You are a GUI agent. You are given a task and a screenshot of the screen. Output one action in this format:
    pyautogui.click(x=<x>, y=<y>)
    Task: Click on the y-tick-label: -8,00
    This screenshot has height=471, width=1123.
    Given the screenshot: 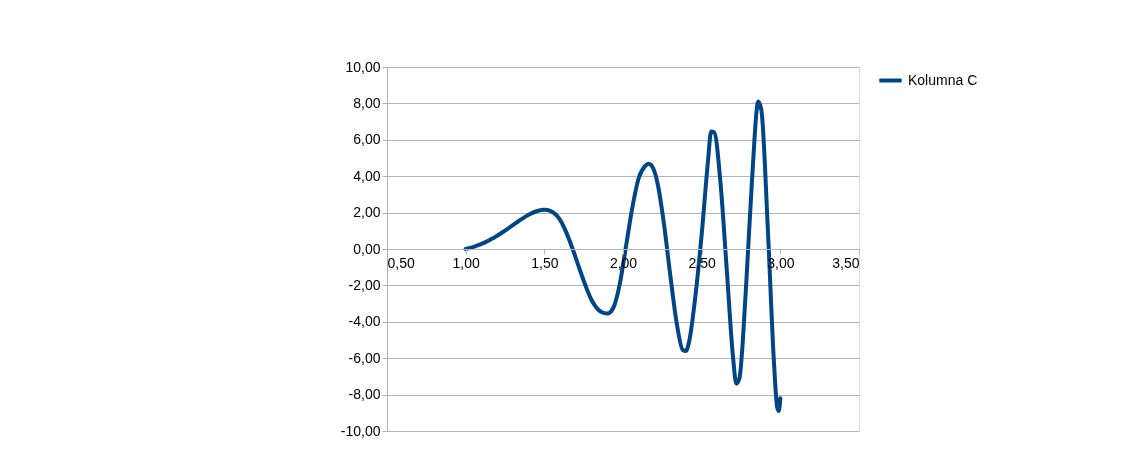 What is the action you would take?
    pyautogui.click(x=364, y=394)
    